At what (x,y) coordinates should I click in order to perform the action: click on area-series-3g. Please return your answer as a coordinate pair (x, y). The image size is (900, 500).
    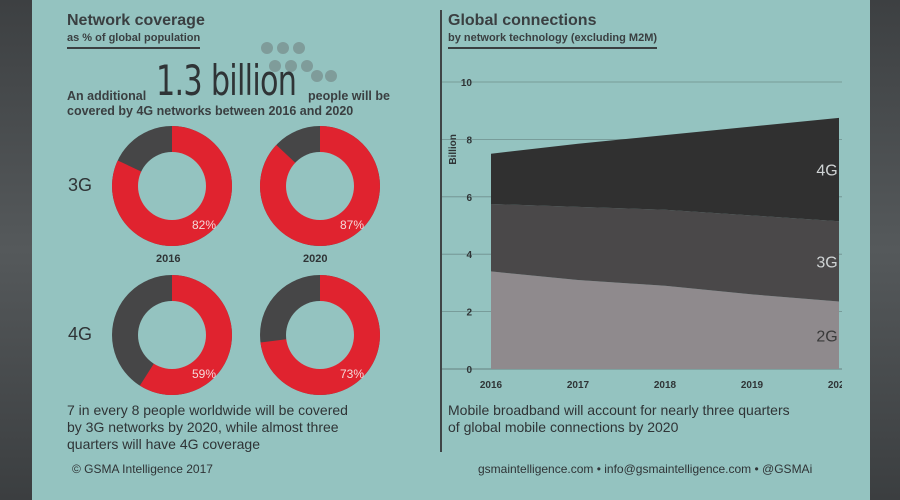
    Looking at the image, I should click on (665, 252).